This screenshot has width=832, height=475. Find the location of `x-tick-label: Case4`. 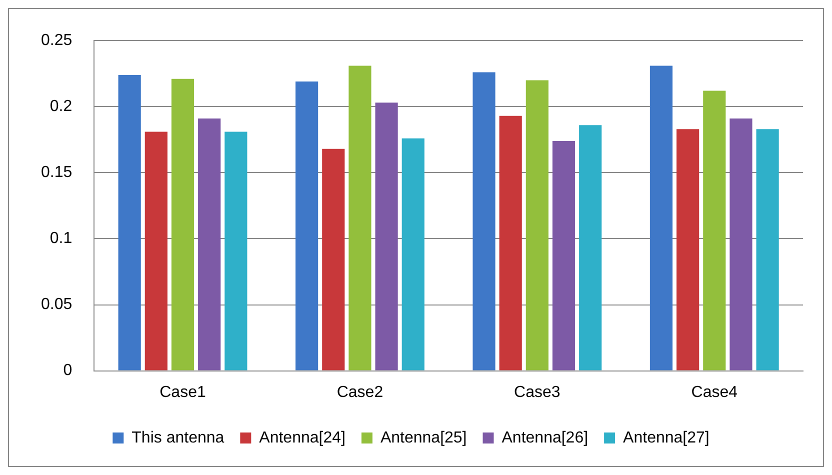

x-tick-label: Case4 is located at coordinates (714, 392).